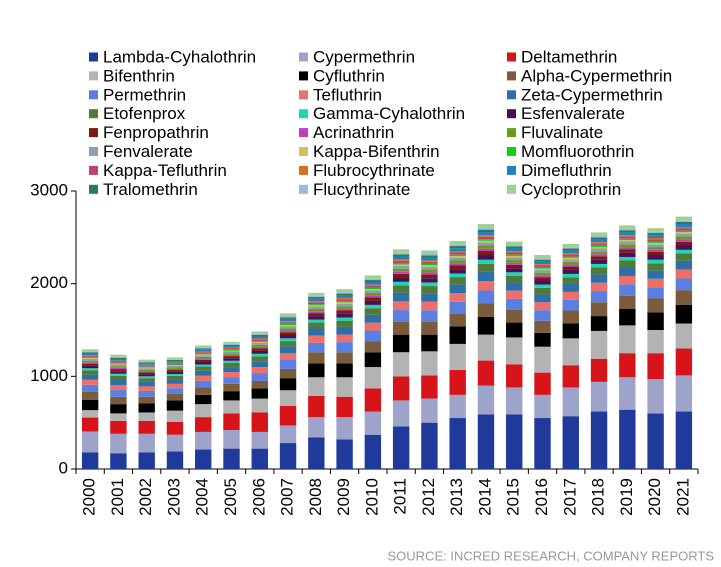 Image resolution: width=721 pixels, height=567 pixels. What do you see at coordinates (49, 282) in the screenshot?
I see `y-tick-label: 2000` at bounding box center [49, 282].